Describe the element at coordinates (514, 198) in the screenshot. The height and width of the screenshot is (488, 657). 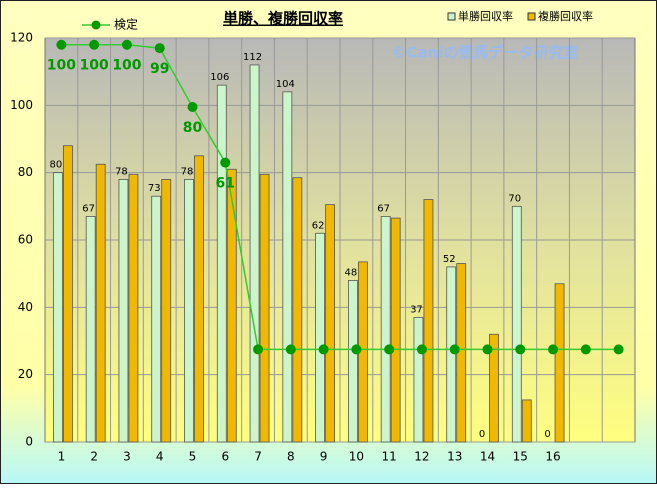
I see `value-label: 70` at that location.